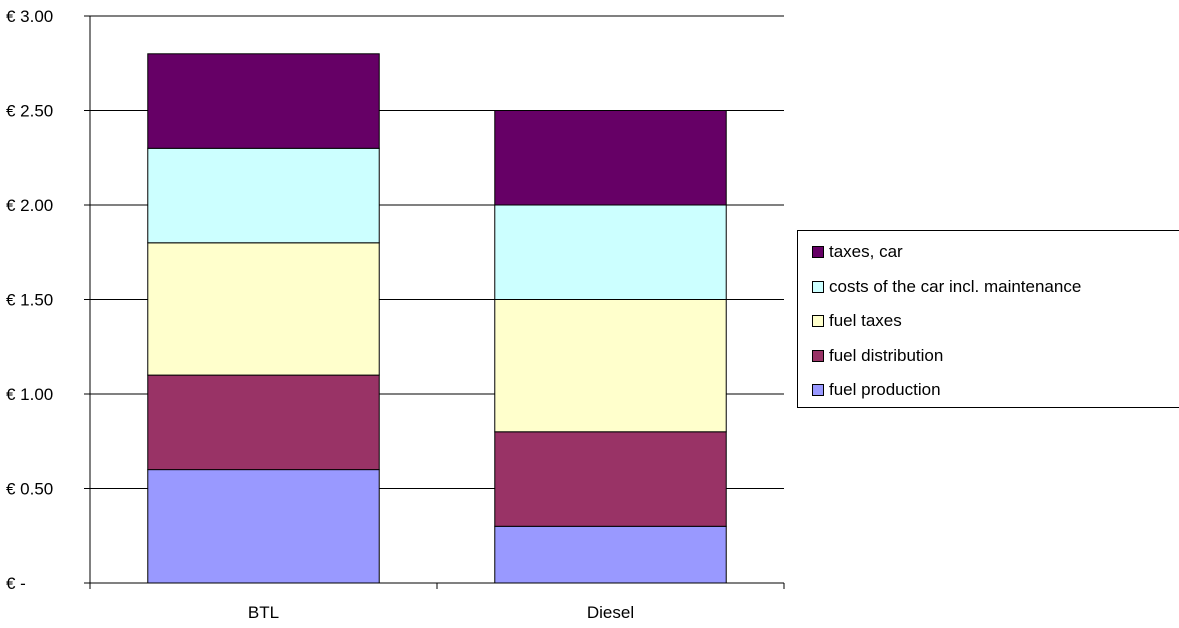 The image size is (1179, 628). I want to click on legend-item: fuel production, so click(876, 390).